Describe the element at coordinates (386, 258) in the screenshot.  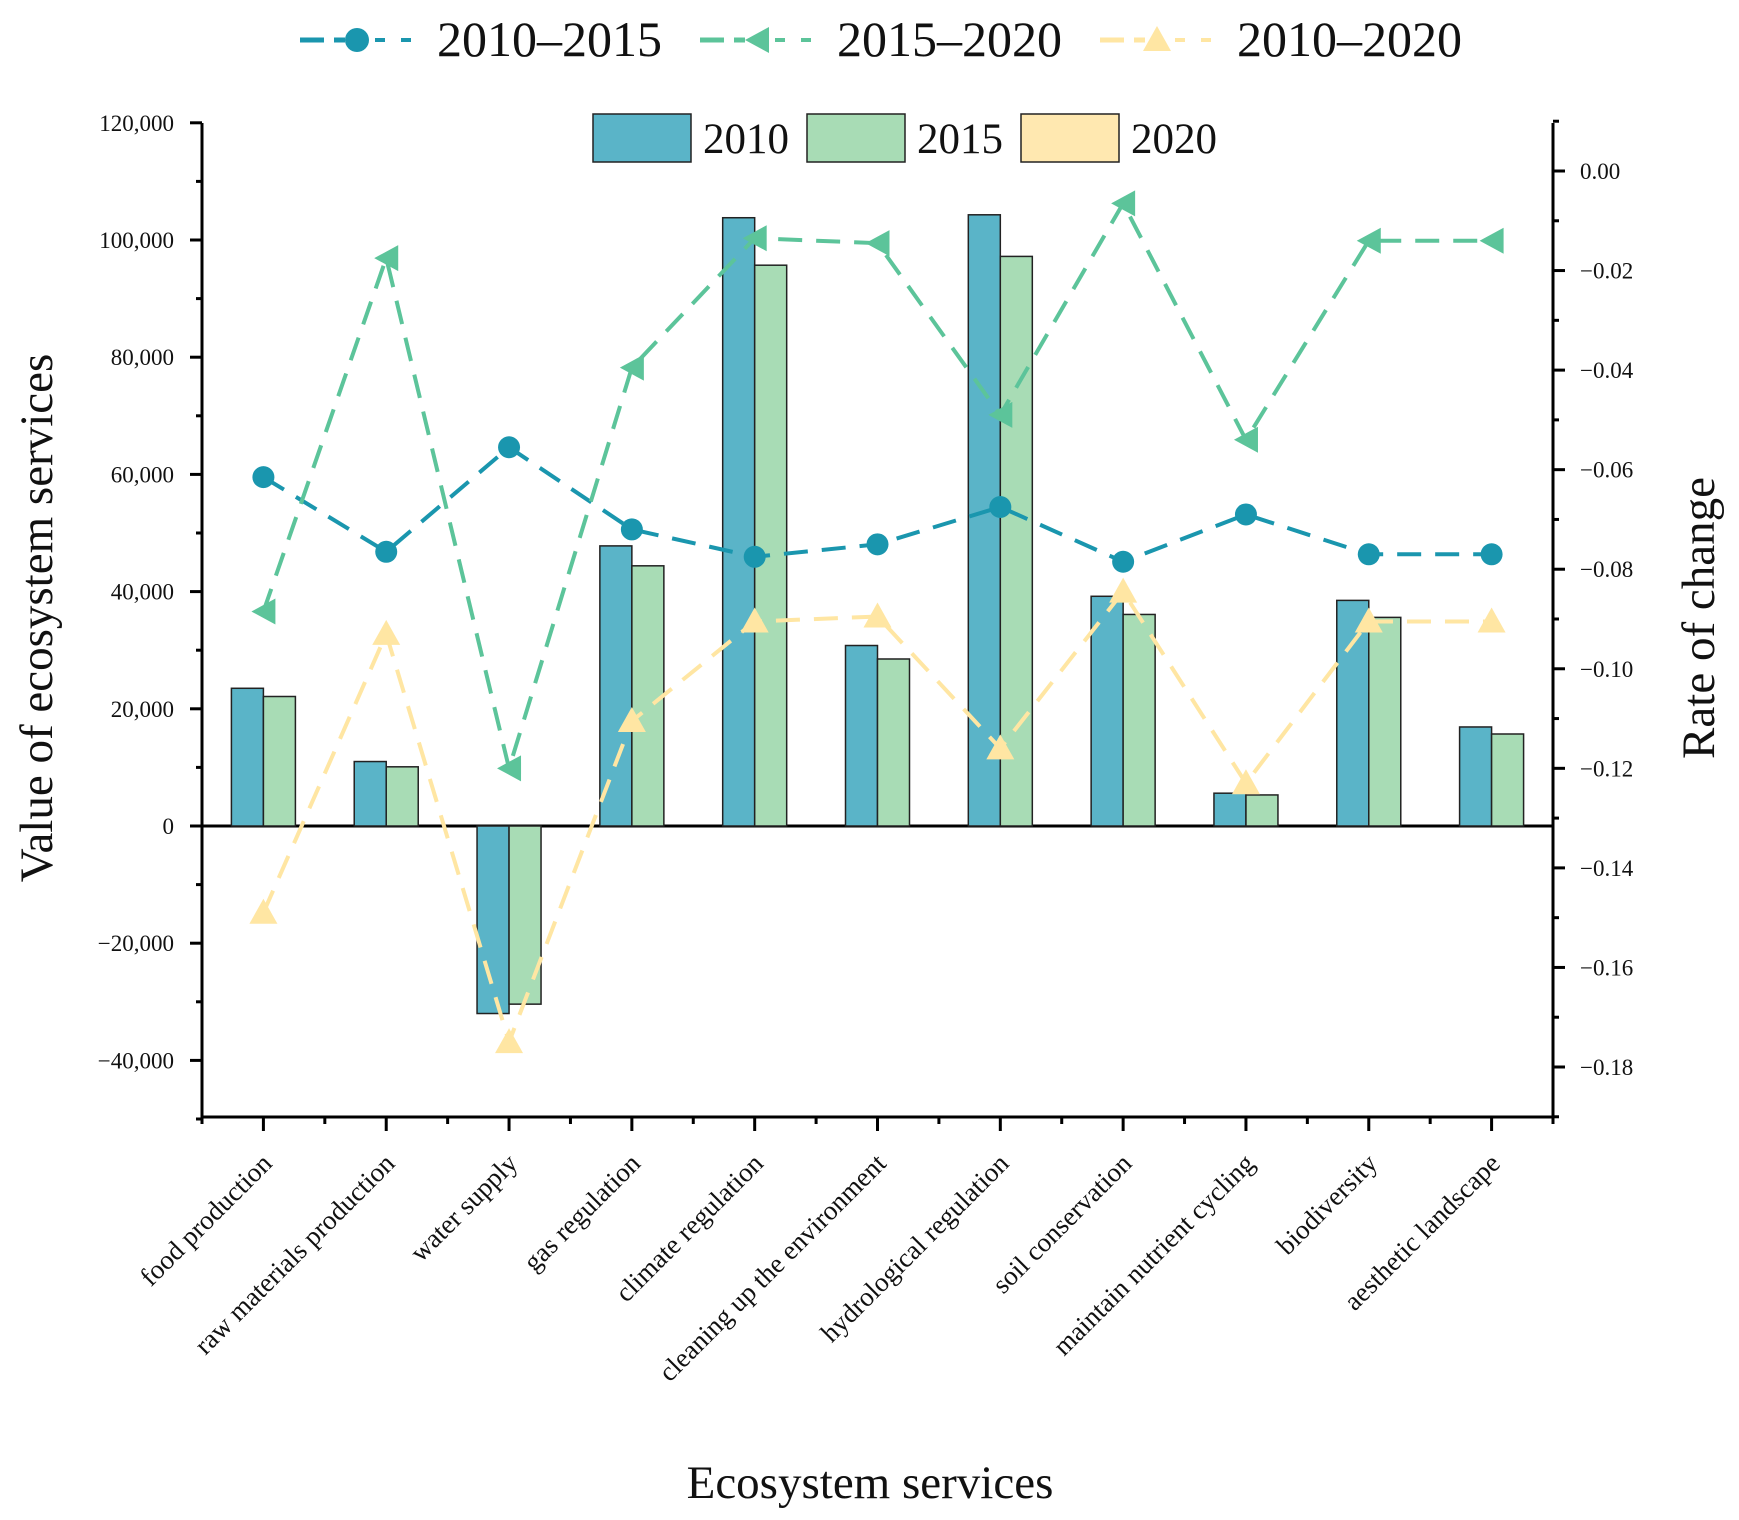
I see `marker-2015–2020-1` at that location.